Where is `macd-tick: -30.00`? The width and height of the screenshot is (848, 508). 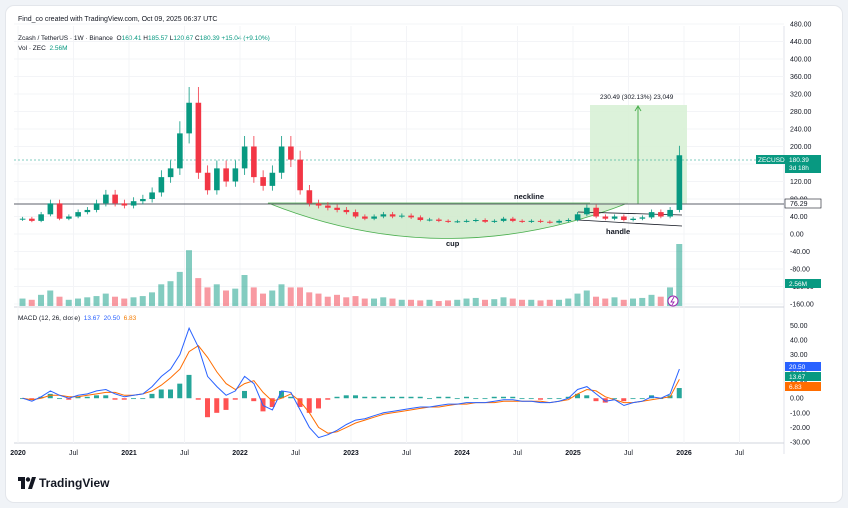 macd-tick: -30.00 is located at coordinates (800, 443).